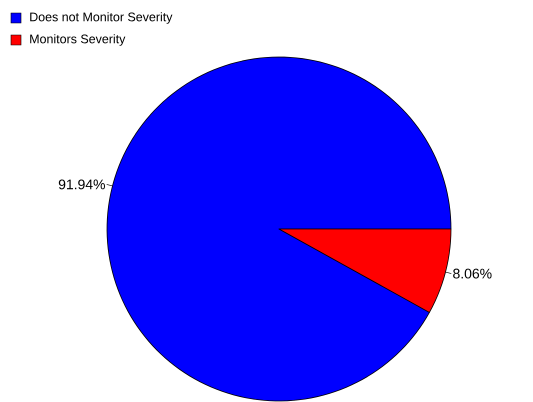 This screenshot has height=402, width=533. Describe the element at coordinates (101, 18) in the screenshot. I see `legend-label: Does not Monitor Severity` at that location.